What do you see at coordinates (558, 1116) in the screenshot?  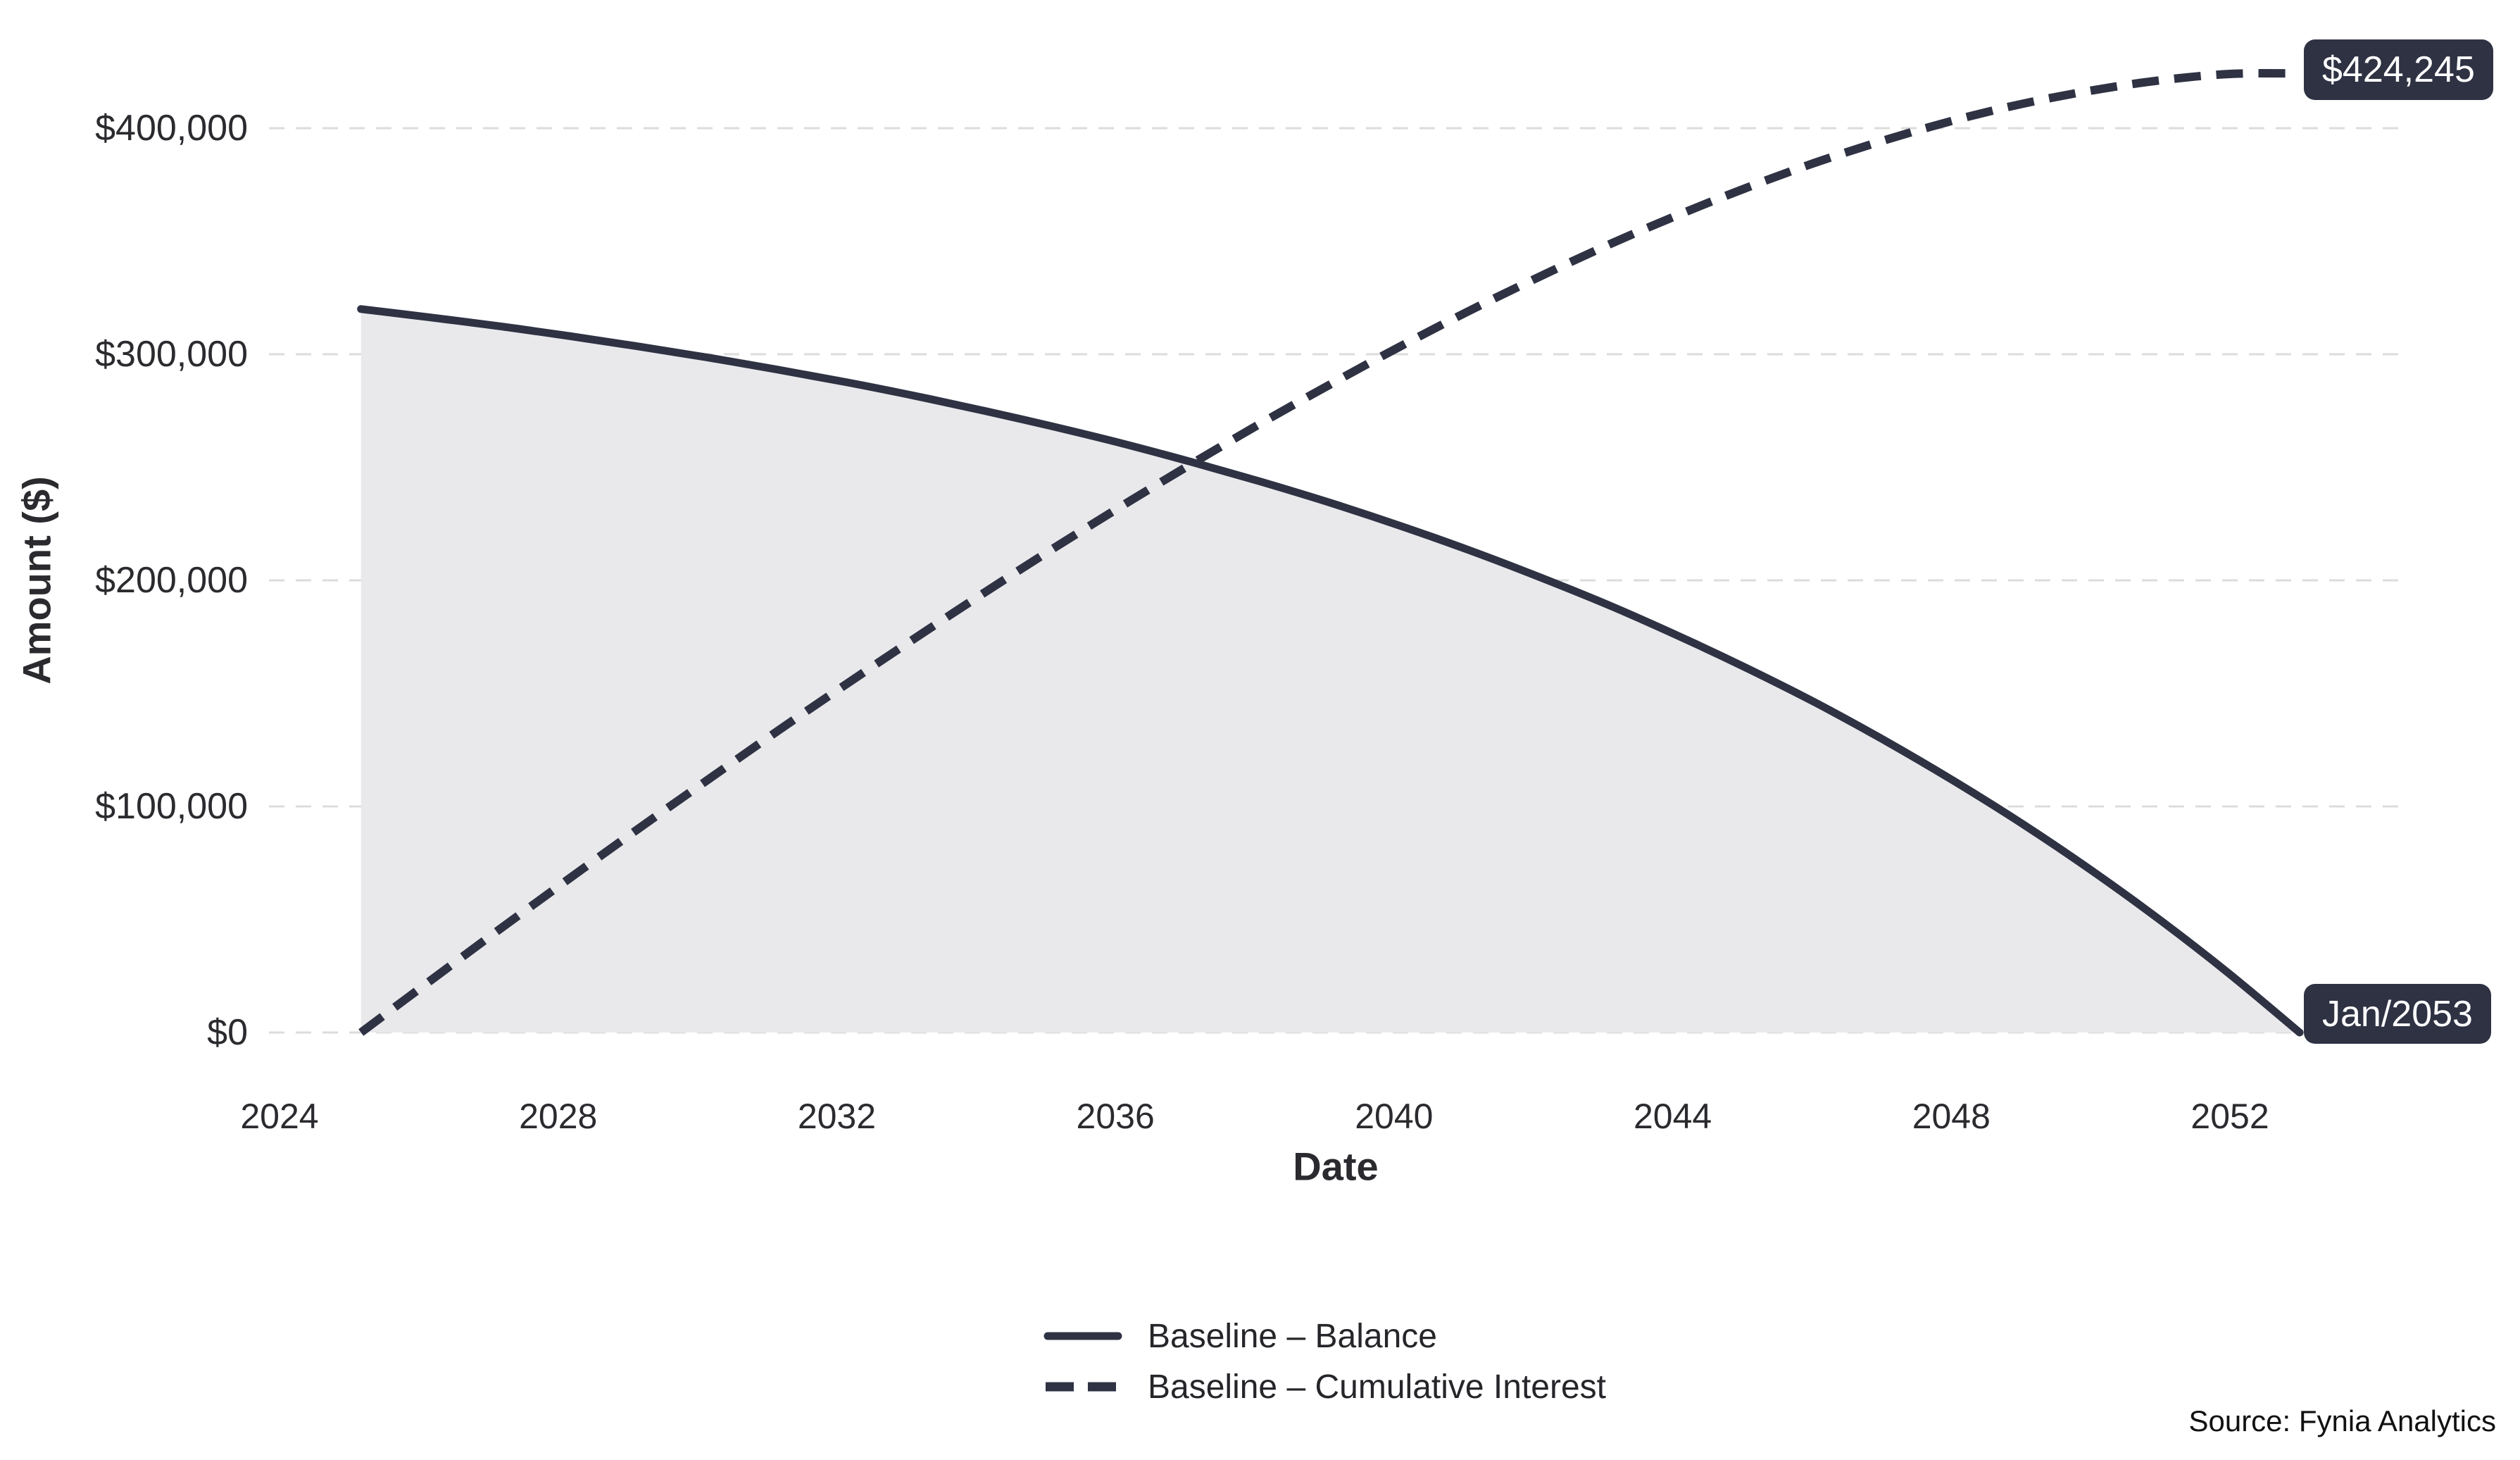 I see `x-tick-label: 2028` at bounding box center [558, 1116].